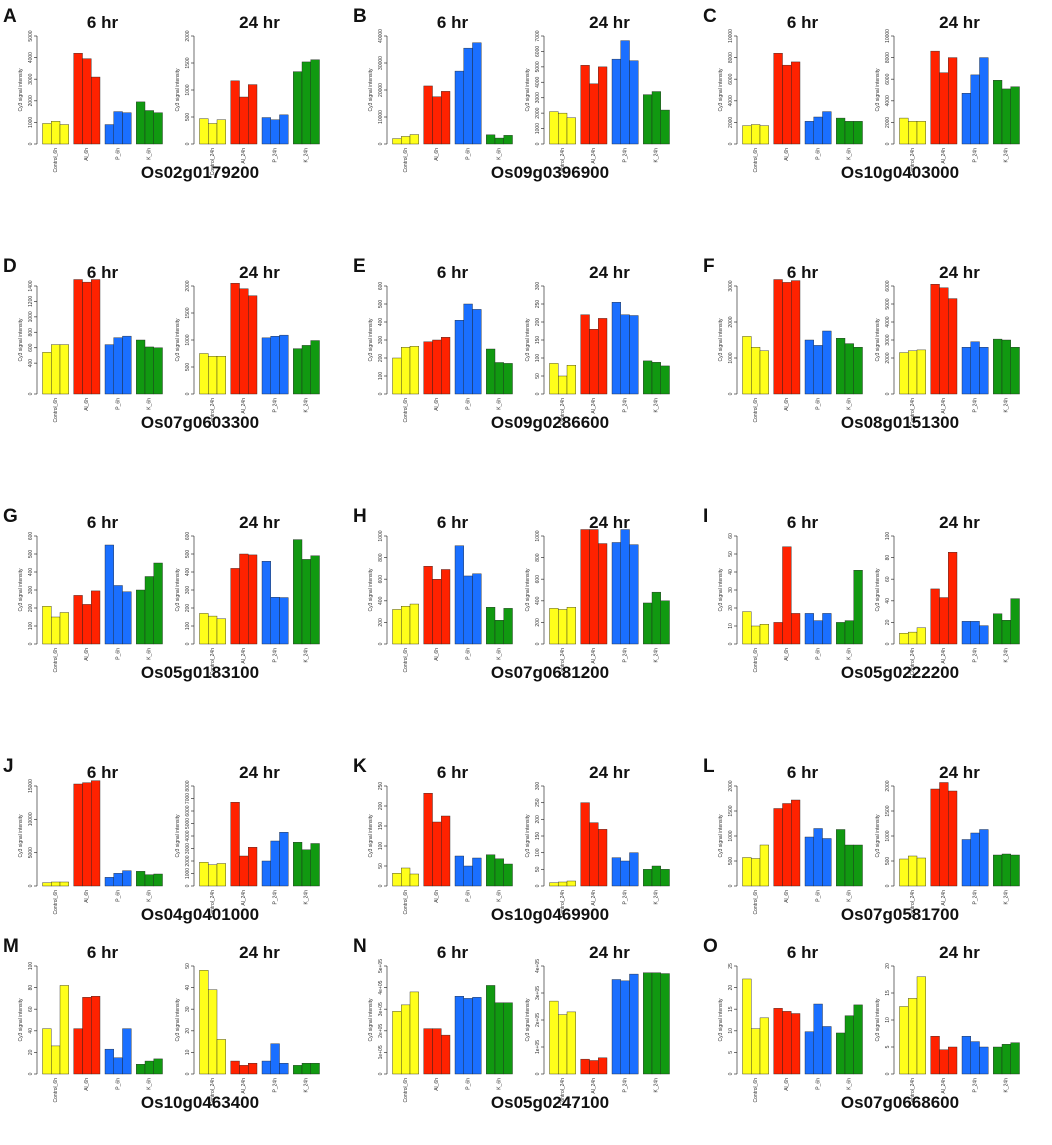 Image resolution: width=1052 pixels, height=1145 pixels. I want to click on y-tick-label: 5, so click(731, 1052).